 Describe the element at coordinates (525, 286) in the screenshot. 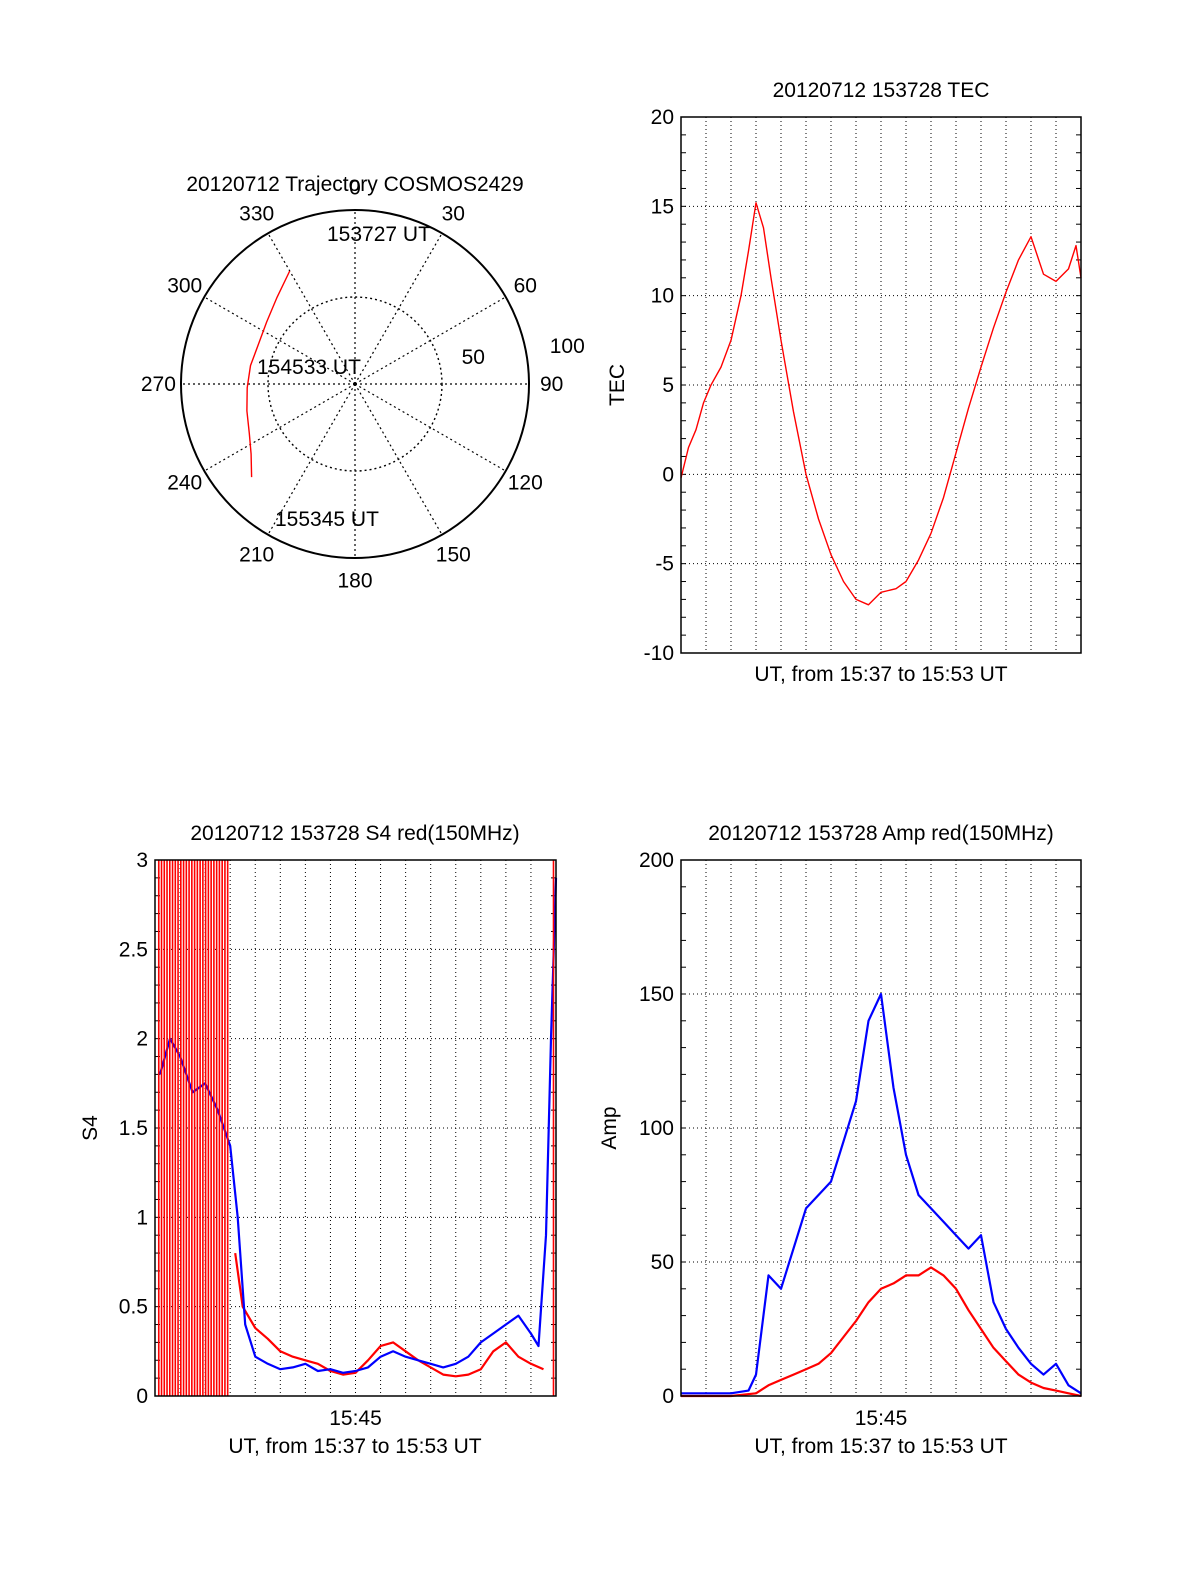

I see `angle-tick-label: 60` at that location.